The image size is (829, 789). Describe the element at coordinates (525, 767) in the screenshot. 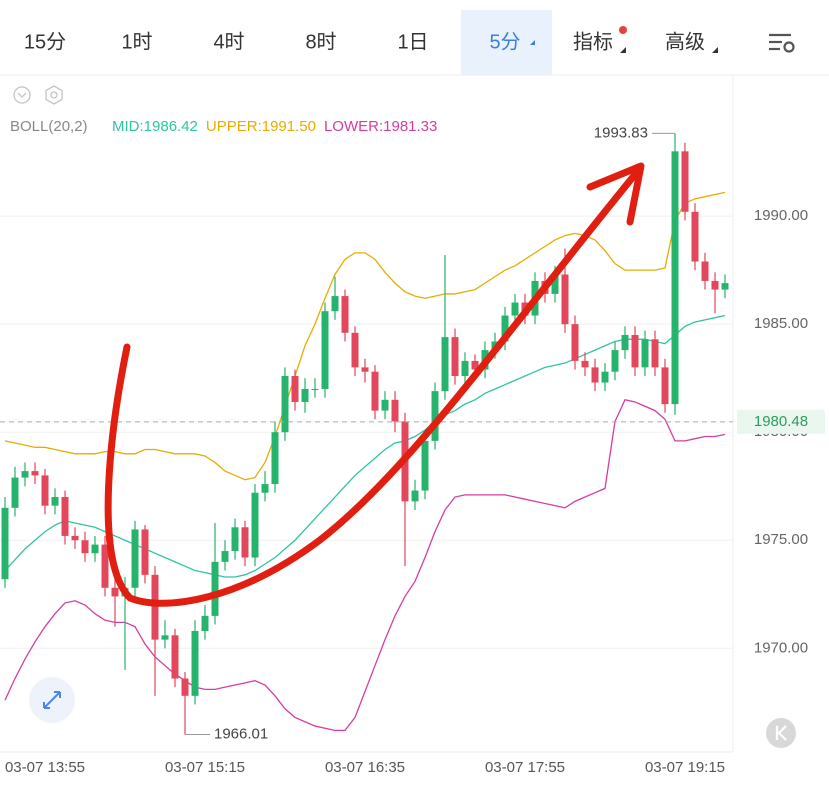

I see `x-tick-label: 03-07 17:55` at that location.